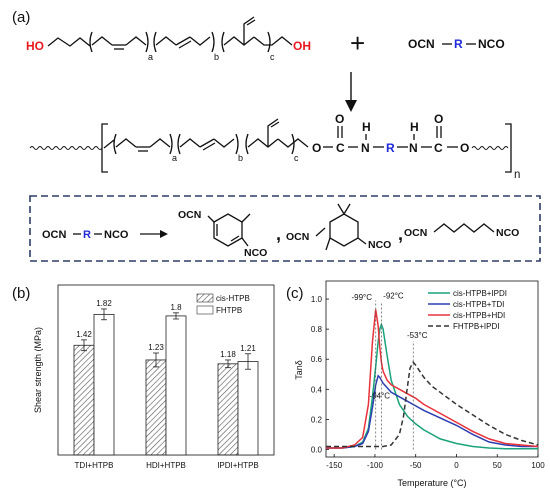 The height and width of the screenshot is (490, 550). I want to click on tdi-ocn: OCN, so click(189, 215).